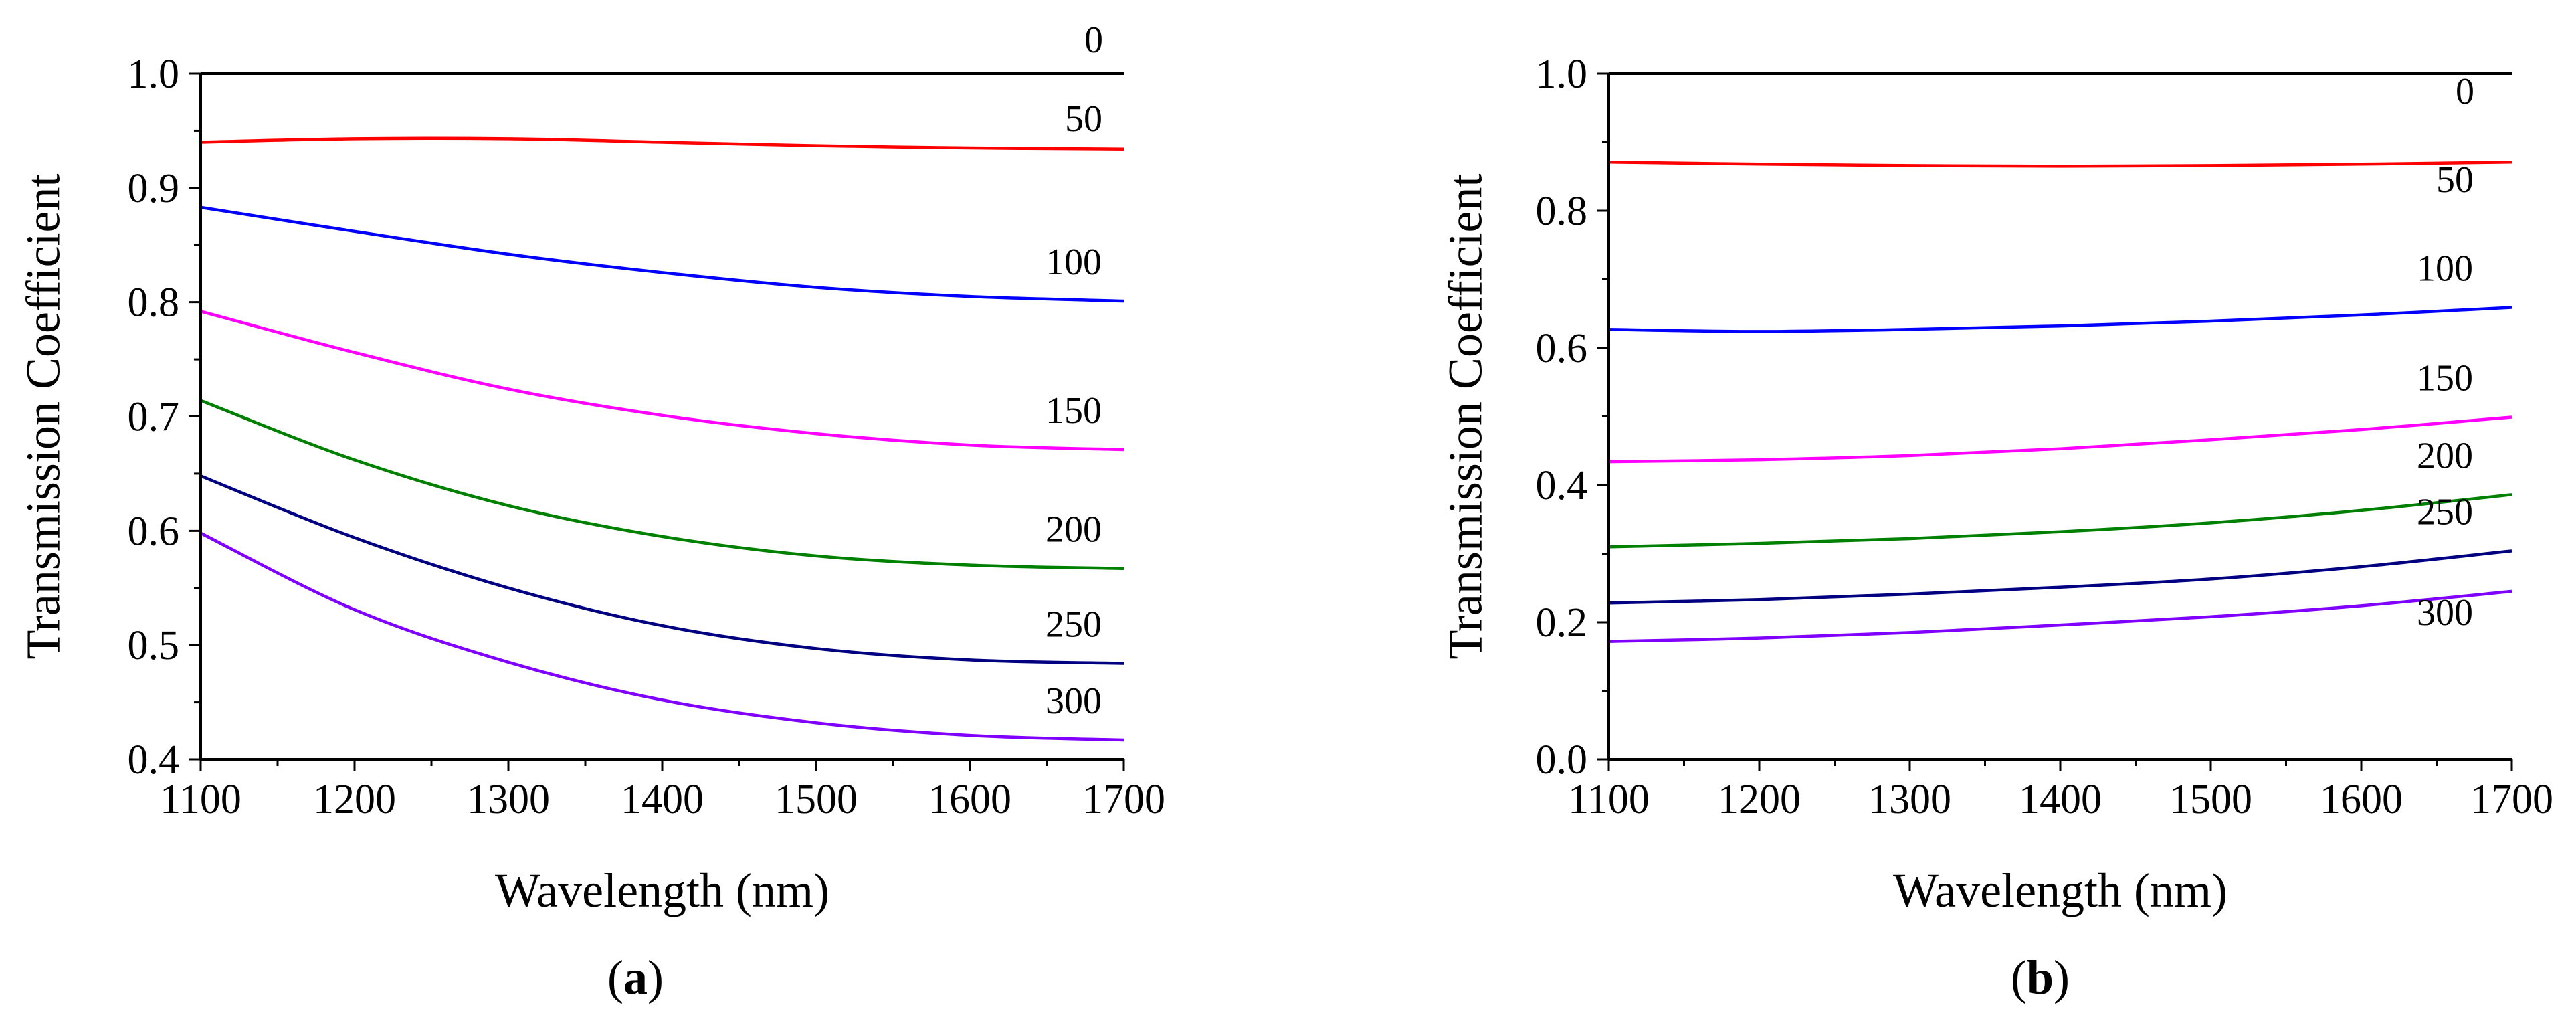  Describe the element at coordinates (154, 417) in the screenshot. I see `y-tick-label: 0.7` at that location.